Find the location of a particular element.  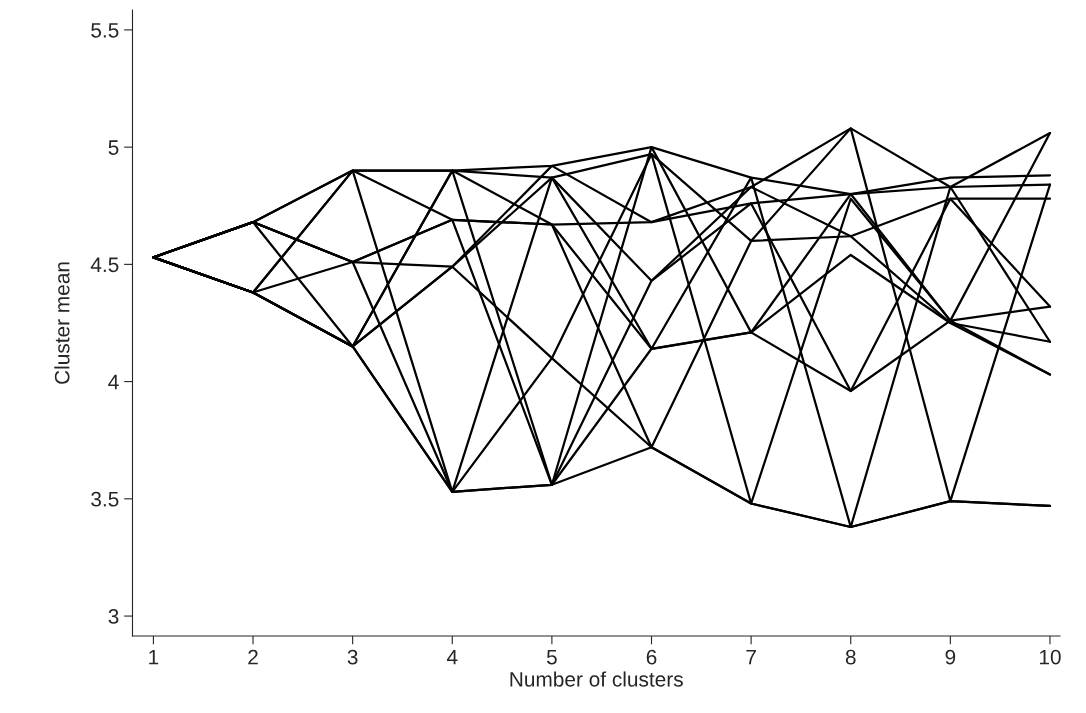

y-axis-title: Cluster mean is located at coordinates (62, 323).